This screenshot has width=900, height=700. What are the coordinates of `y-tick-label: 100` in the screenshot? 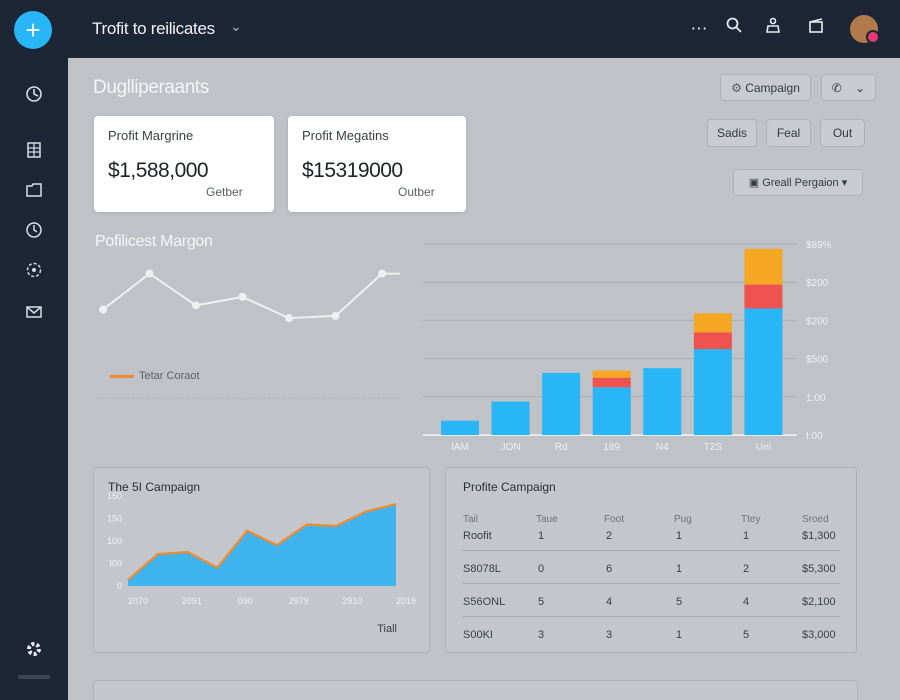 It's located at (114, 541).